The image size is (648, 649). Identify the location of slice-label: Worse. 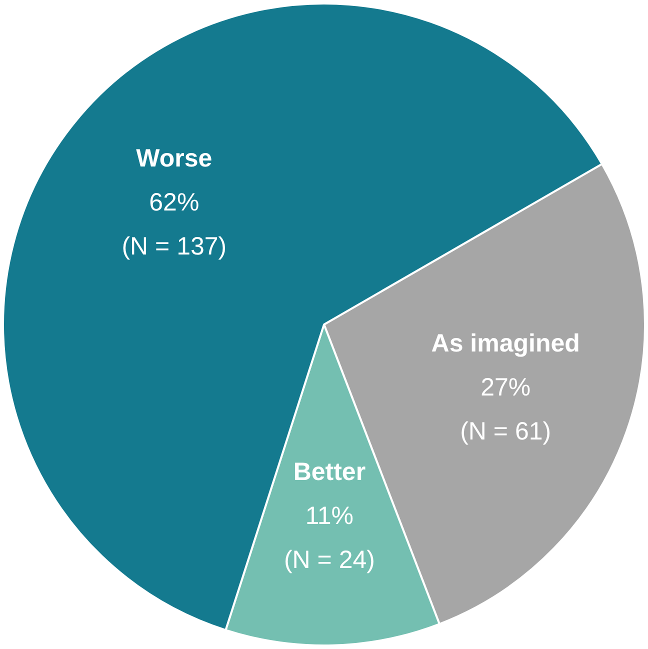
(174, 158).